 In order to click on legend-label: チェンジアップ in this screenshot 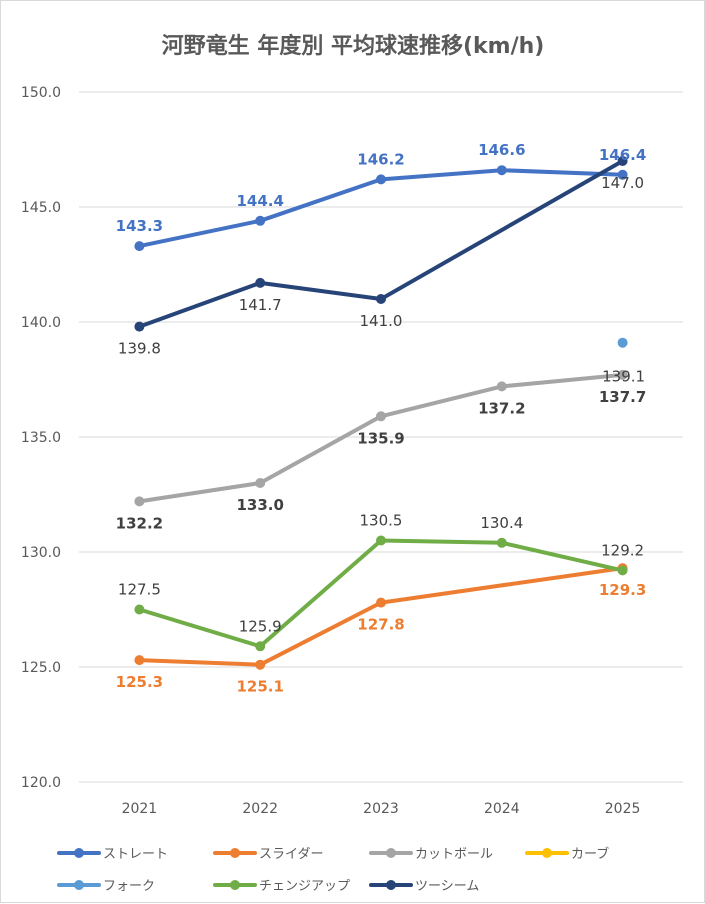, I will do `click(304, 886)`.